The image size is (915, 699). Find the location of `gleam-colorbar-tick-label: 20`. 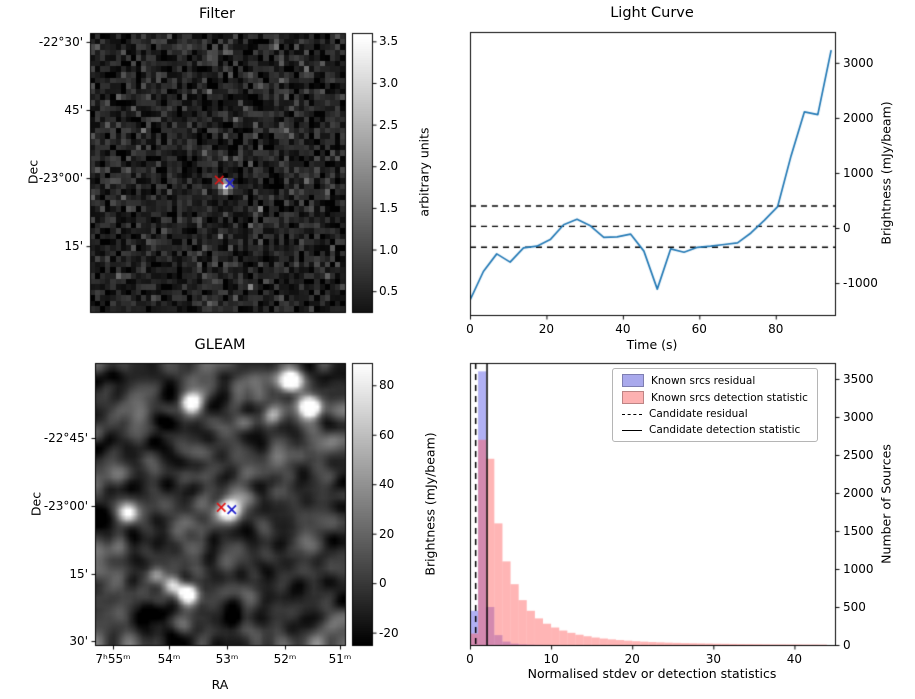

gleam-colorbar-tick-label: 20 is located at coordinates (387, 533).